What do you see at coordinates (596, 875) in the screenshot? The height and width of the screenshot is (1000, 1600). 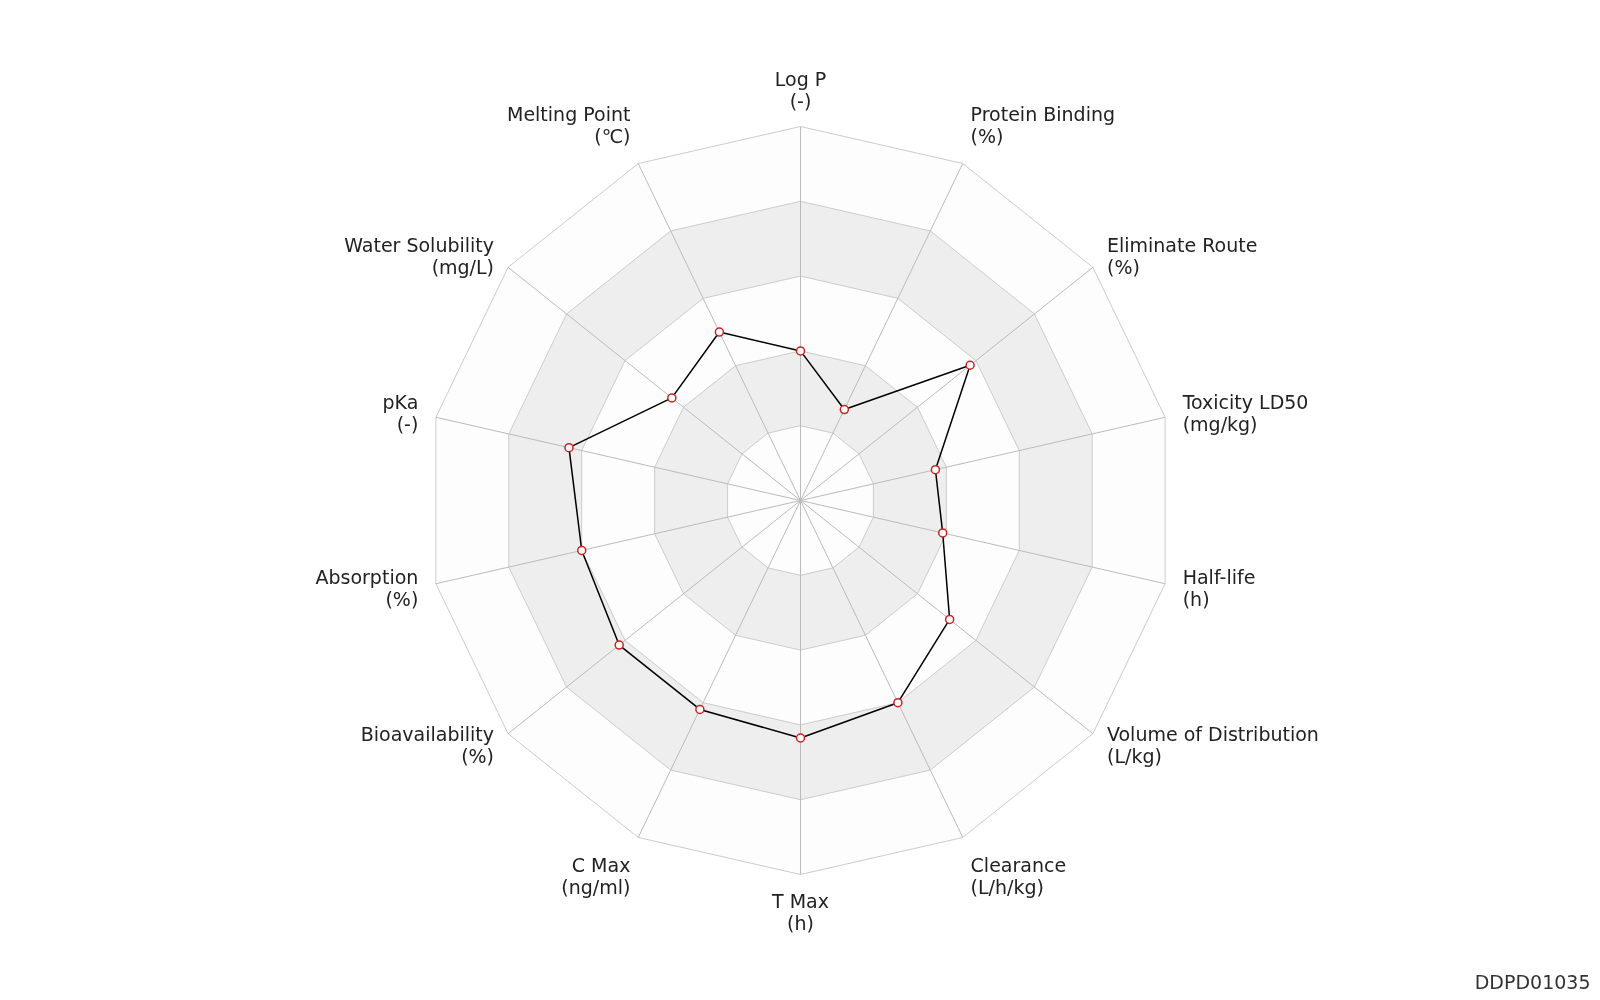 I see `spoke-label: C Max (ng/ml)` at bounding box center [596, 875].